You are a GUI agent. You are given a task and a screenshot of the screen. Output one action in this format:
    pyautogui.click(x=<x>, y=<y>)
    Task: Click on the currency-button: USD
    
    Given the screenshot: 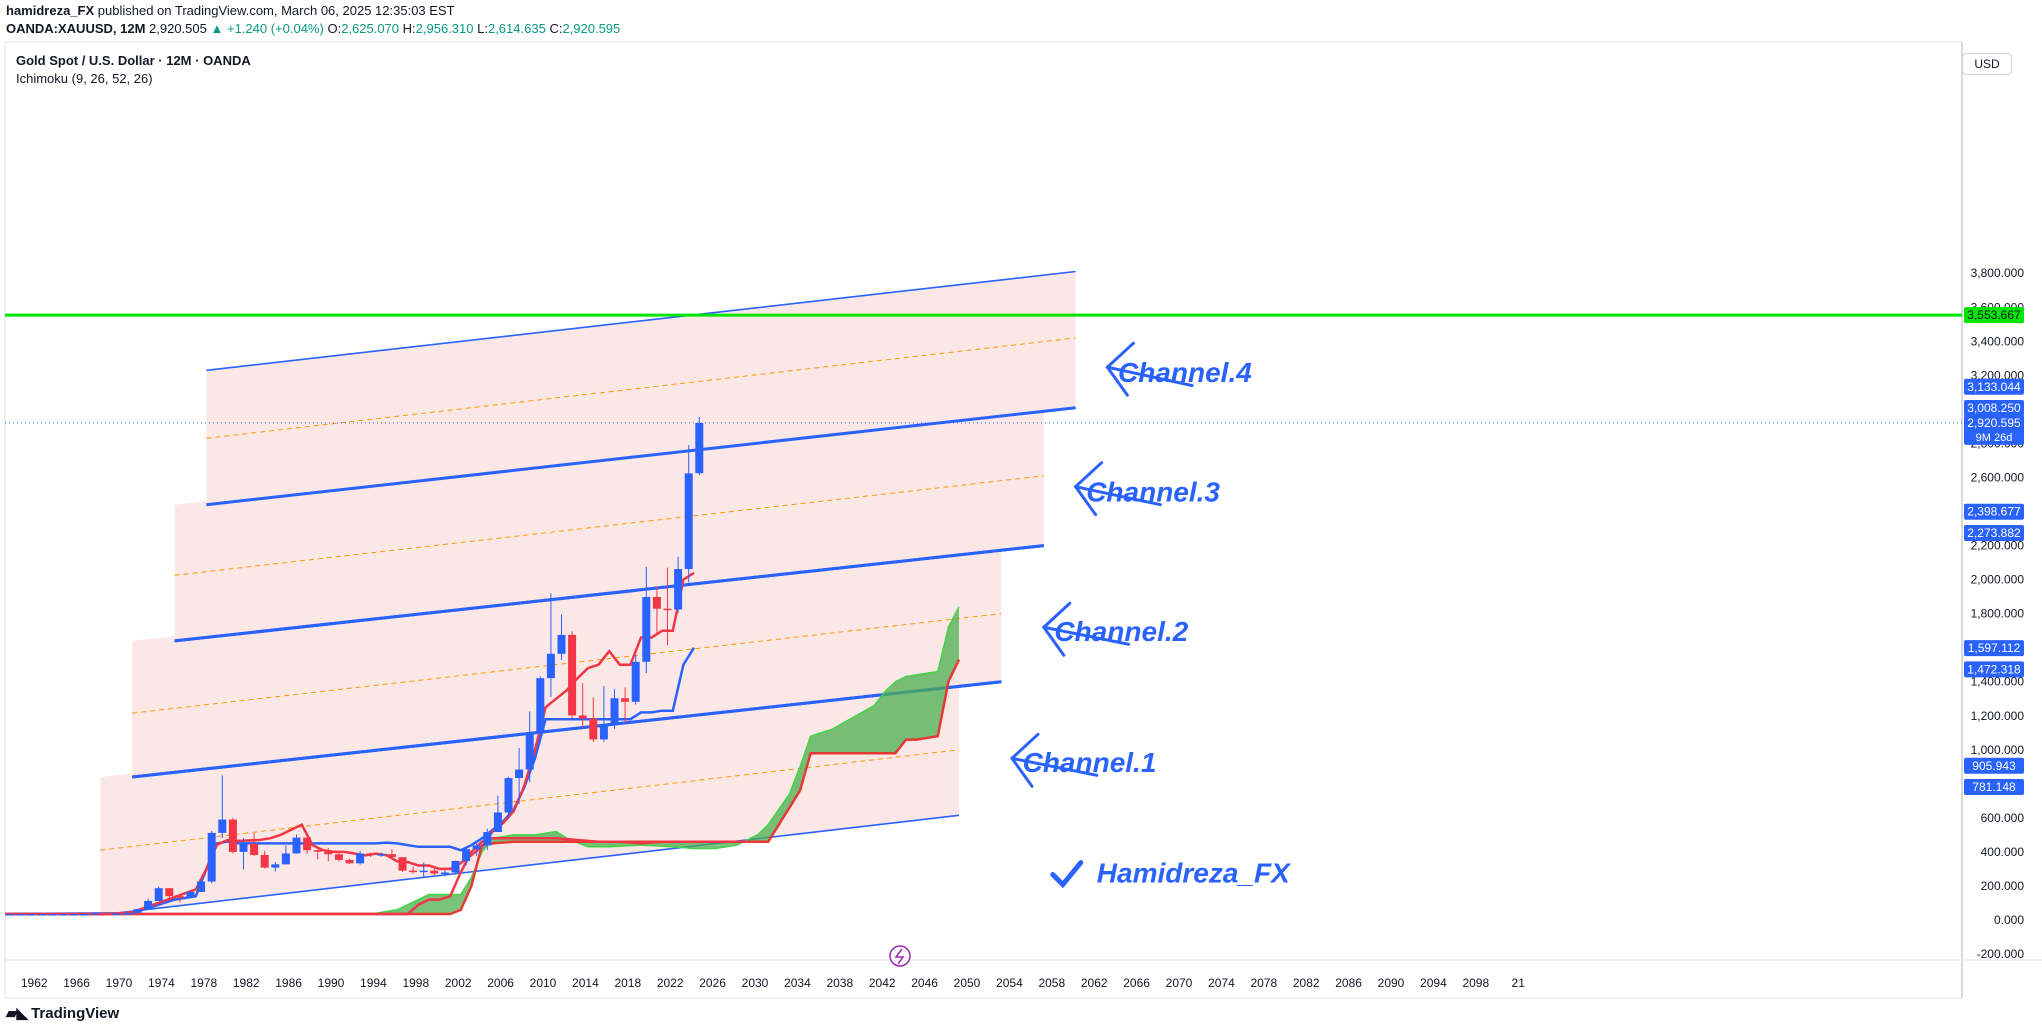 What is the action you would take?
    pyautogui.click(x=1987, y=64)
    